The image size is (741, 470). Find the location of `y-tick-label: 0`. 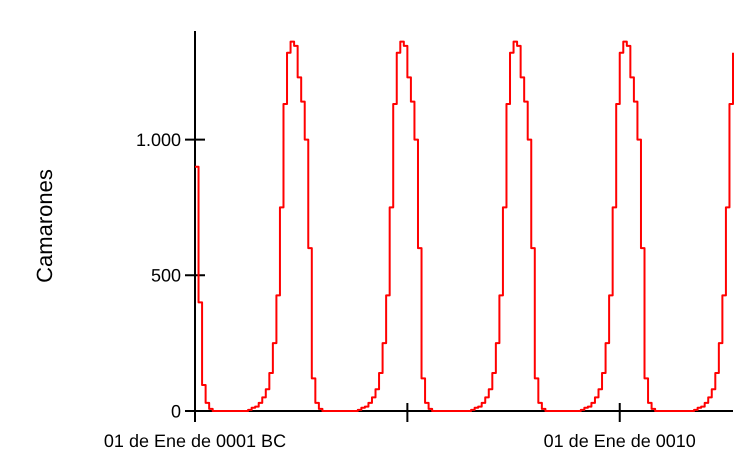

y-tick-label: 0 is located at coordinates (175, 411).